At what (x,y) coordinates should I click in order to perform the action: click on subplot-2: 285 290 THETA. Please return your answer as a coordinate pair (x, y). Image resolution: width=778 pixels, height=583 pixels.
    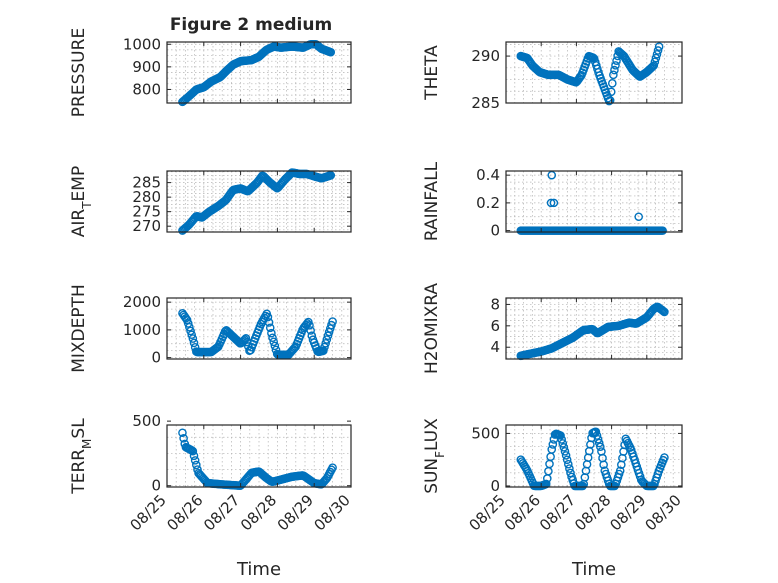
    Looking at the image, I should click on (552, 76).